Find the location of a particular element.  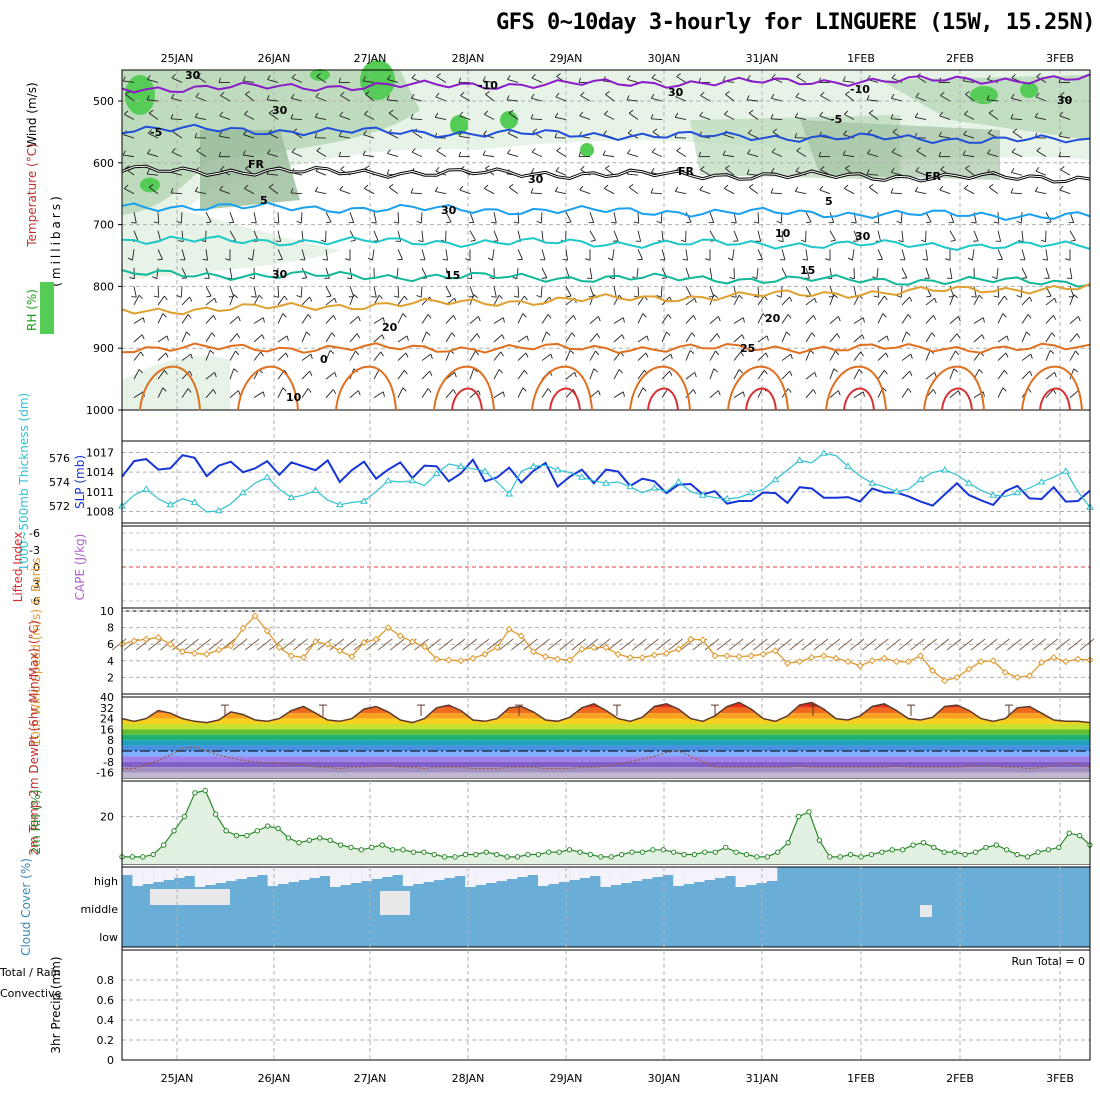

top-date-label: 2FEB is located at coordinates (960, 58).